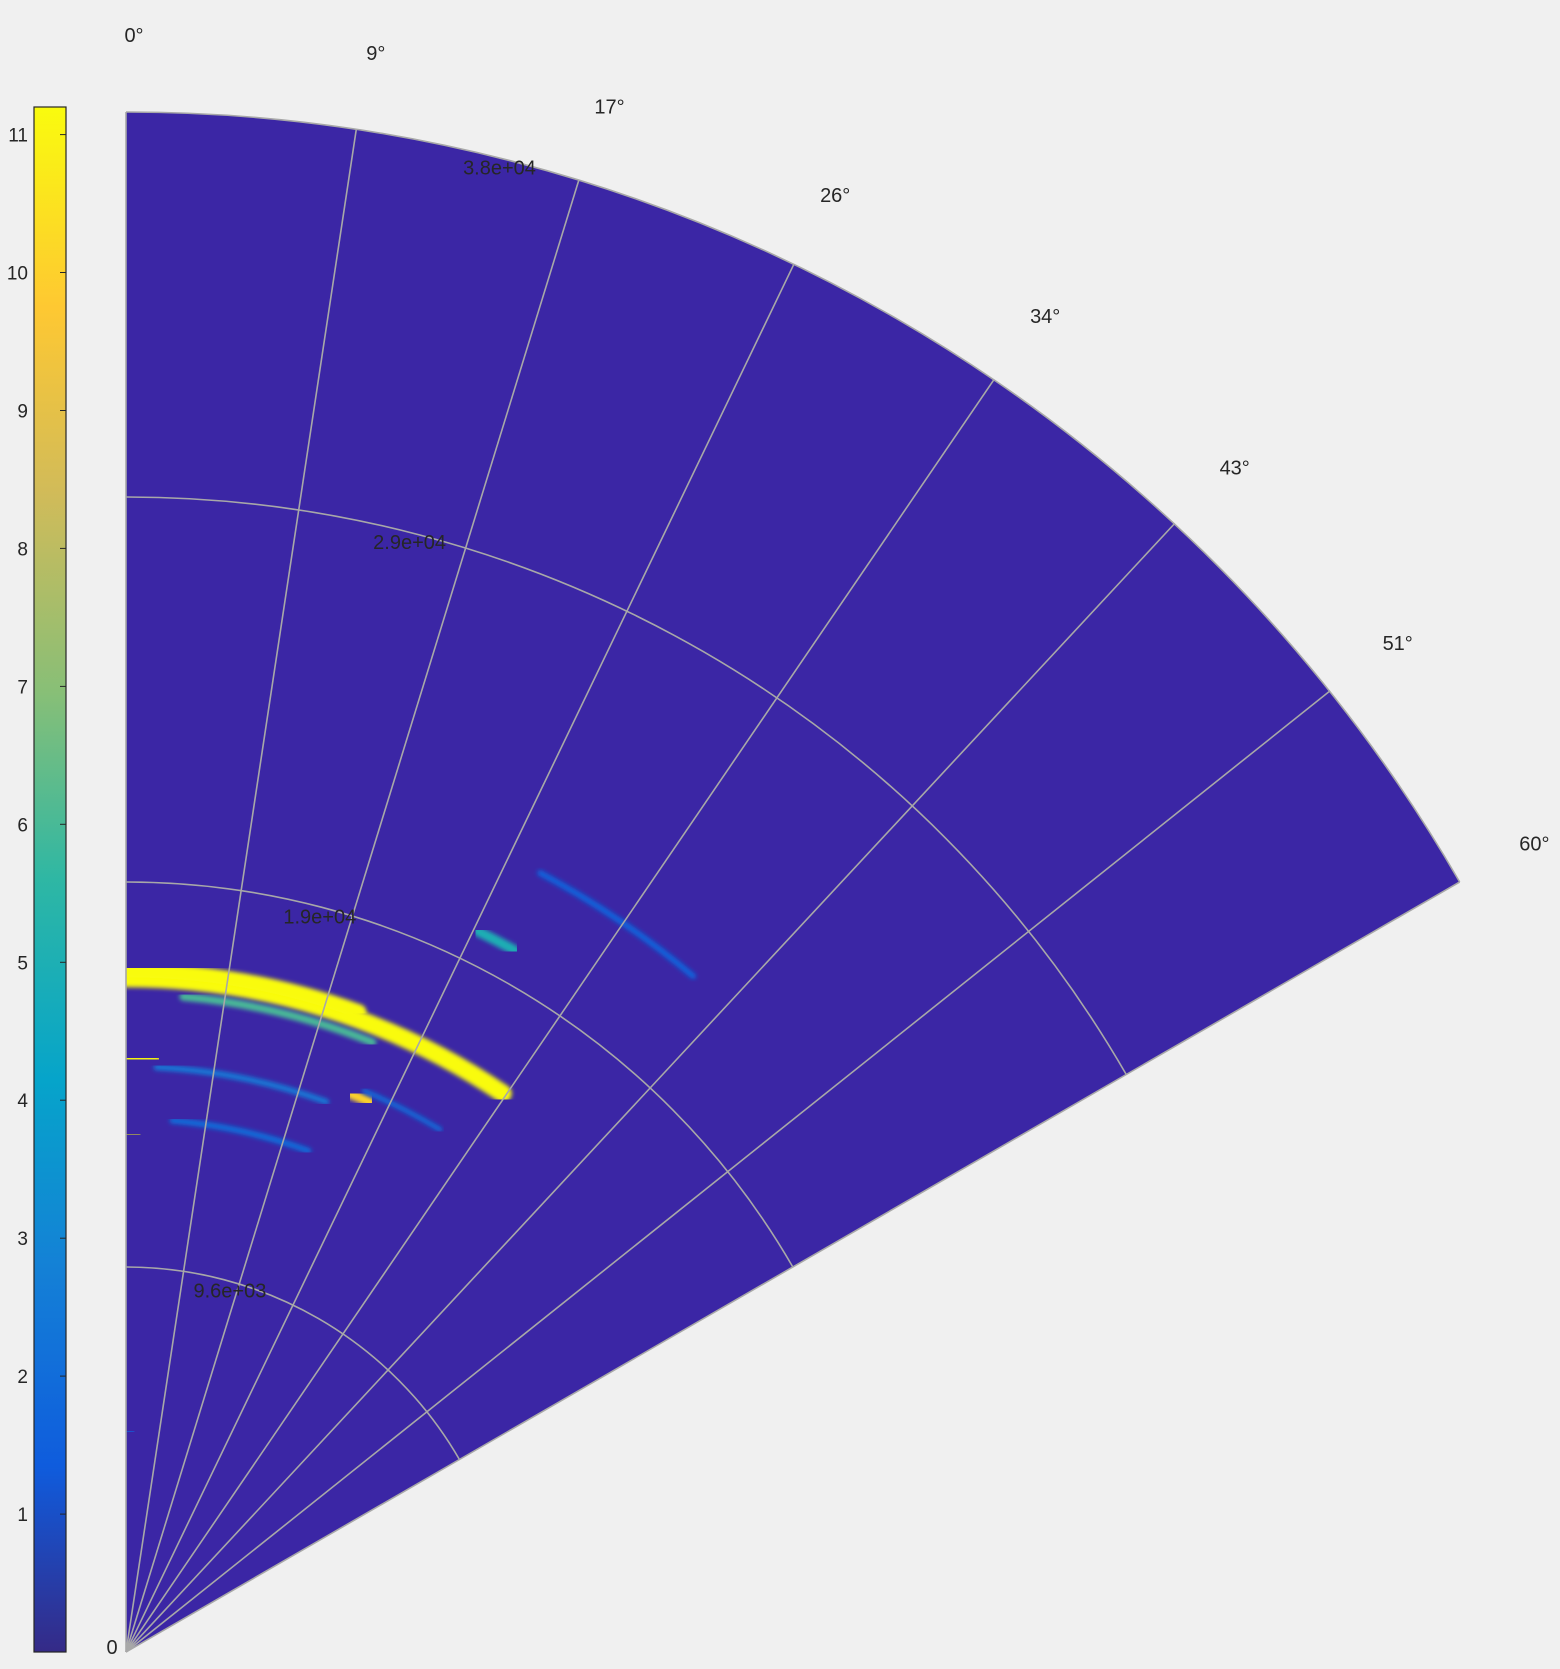 This screenshot has width=1560, height=1669. I want to click on colorbar-gradient, so click(50, 879).